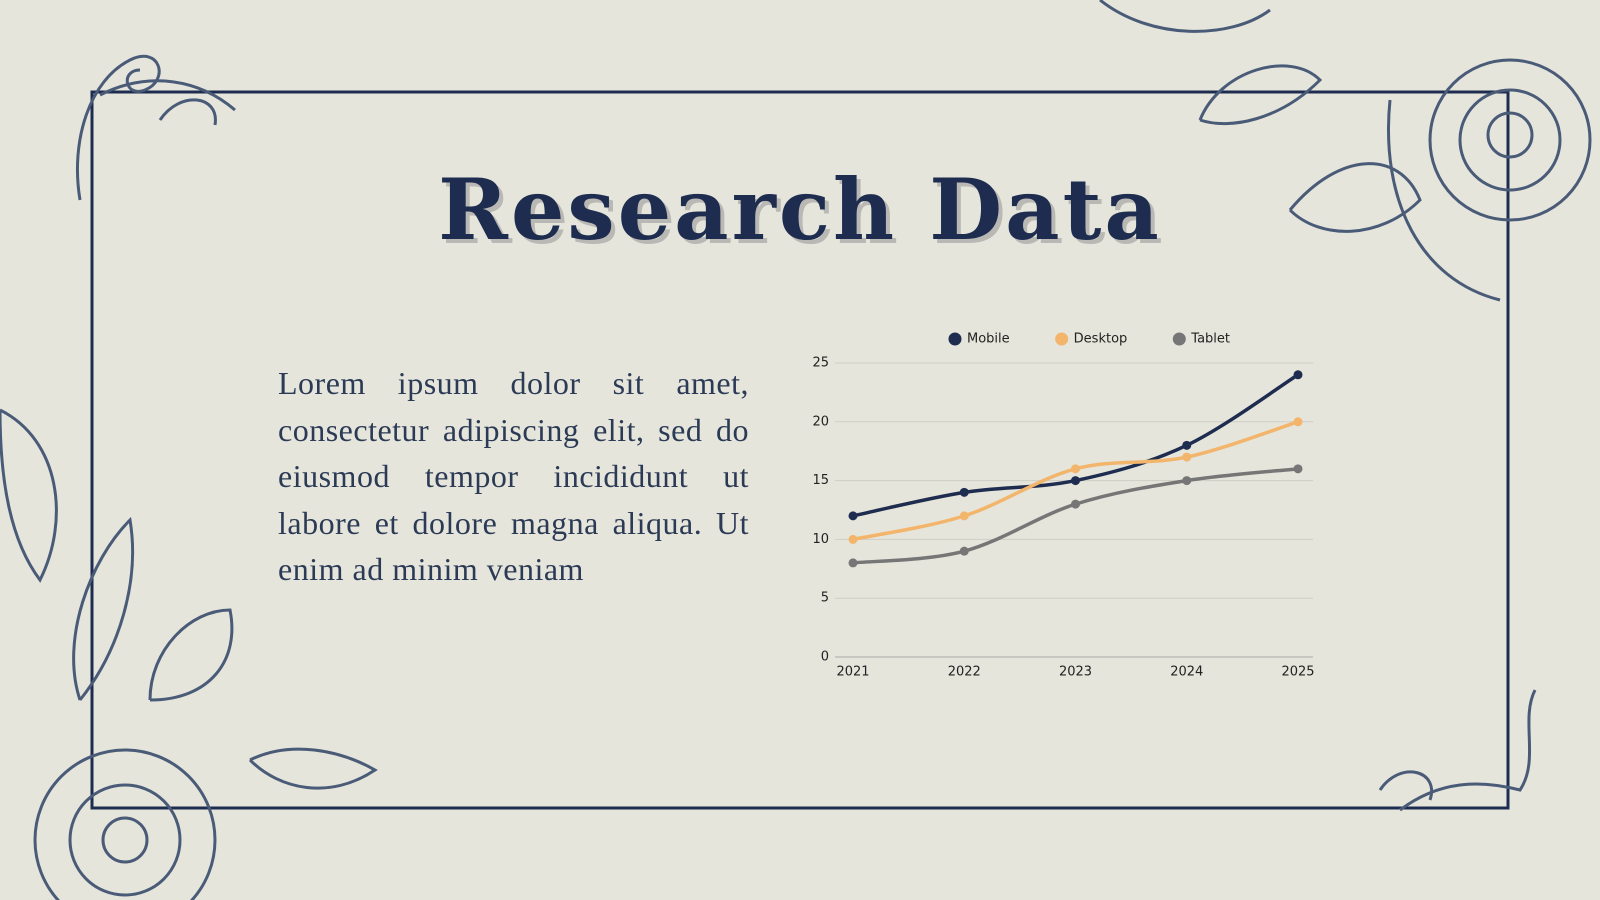 This screenshot has width=1600, height=900. What do you see at coordinates (852, 672) in the screenshot?
I see `x-tick-label: 2021` at bounding box center [852, 672].